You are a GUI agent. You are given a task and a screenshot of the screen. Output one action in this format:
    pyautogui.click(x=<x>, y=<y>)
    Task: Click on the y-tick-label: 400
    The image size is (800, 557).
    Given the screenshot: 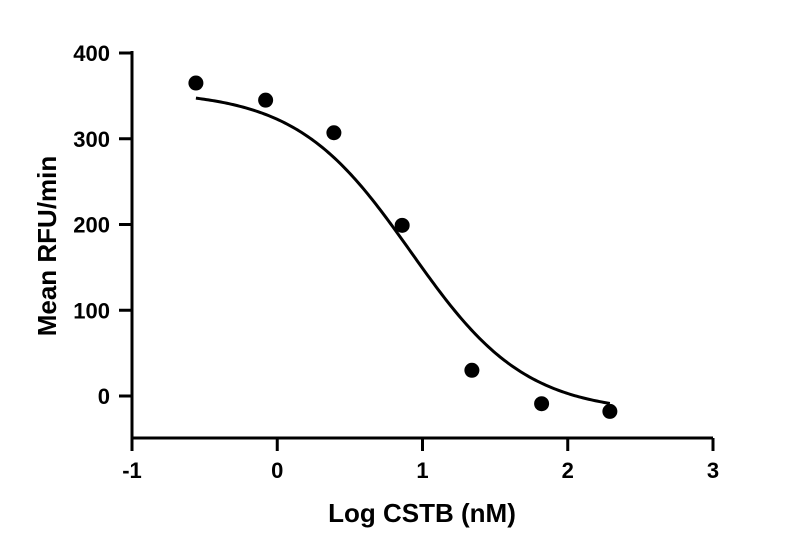 What is the action you would take?
    pyautogui.click(x=91, y=53)
    